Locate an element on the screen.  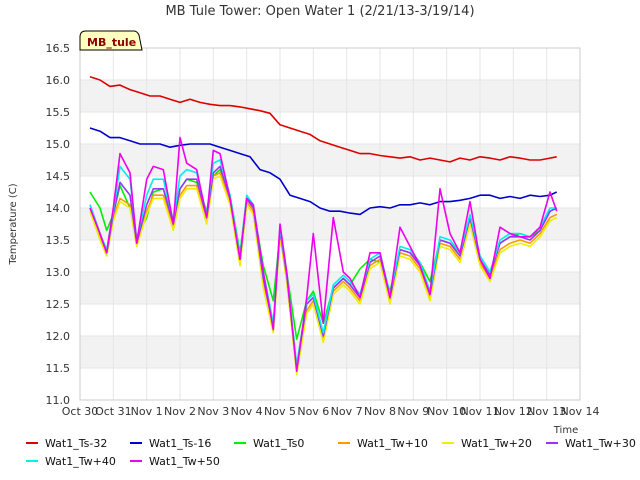
y-tick-label: 16.5 is located at coordinates (58, 48).